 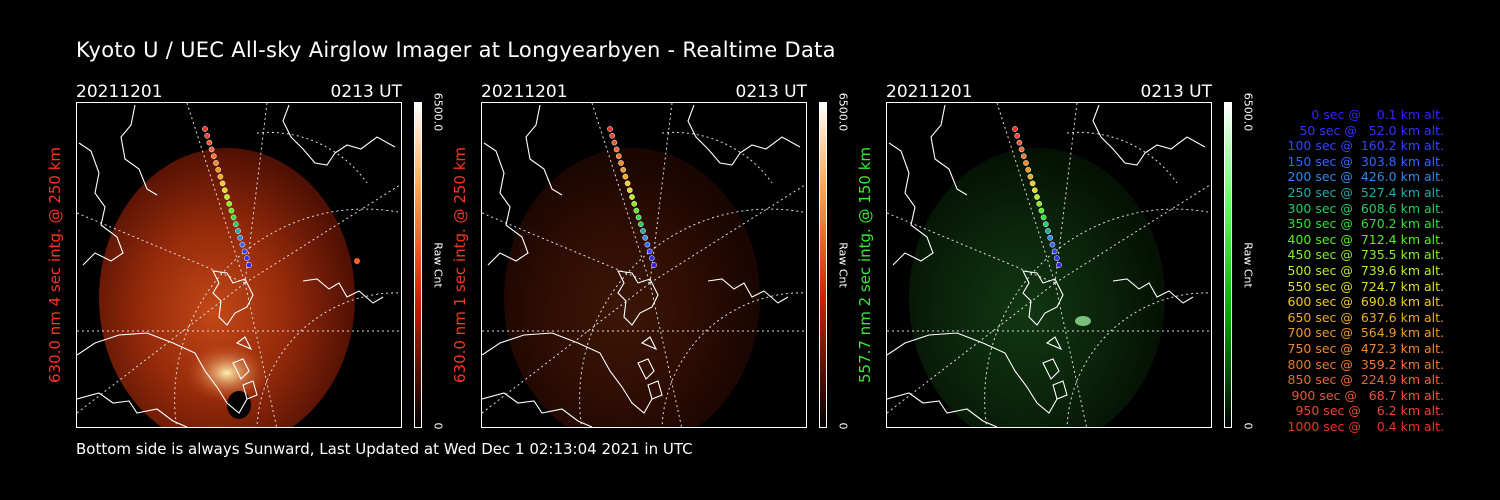 What do you see at coordinates (1364, 364) in the screenshot?
I see `legend-row: 800 sec @ 359.2 km alt.` at bounding box center [1364, 364].